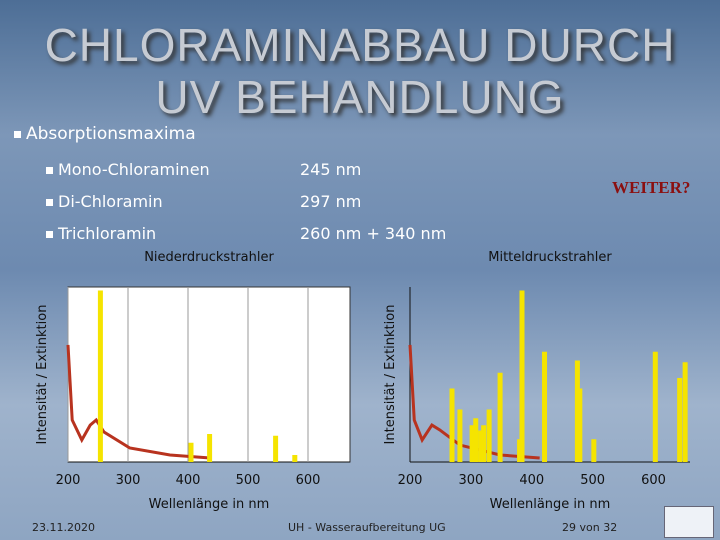 The image size is (720, 540). What do you see at coordinates (590, 527) in the screenshot?
I see `footer-page: 29 von 32` at bounding box center [590, 527].